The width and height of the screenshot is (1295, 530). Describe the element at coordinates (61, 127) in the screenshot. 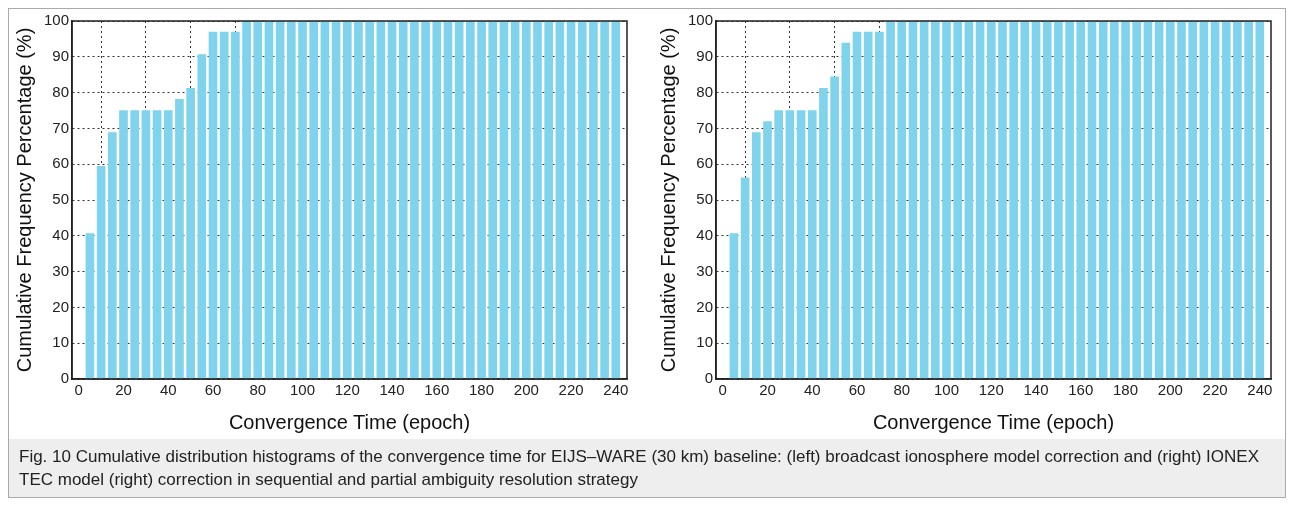

I see `y-tick-label: 70` at that location.